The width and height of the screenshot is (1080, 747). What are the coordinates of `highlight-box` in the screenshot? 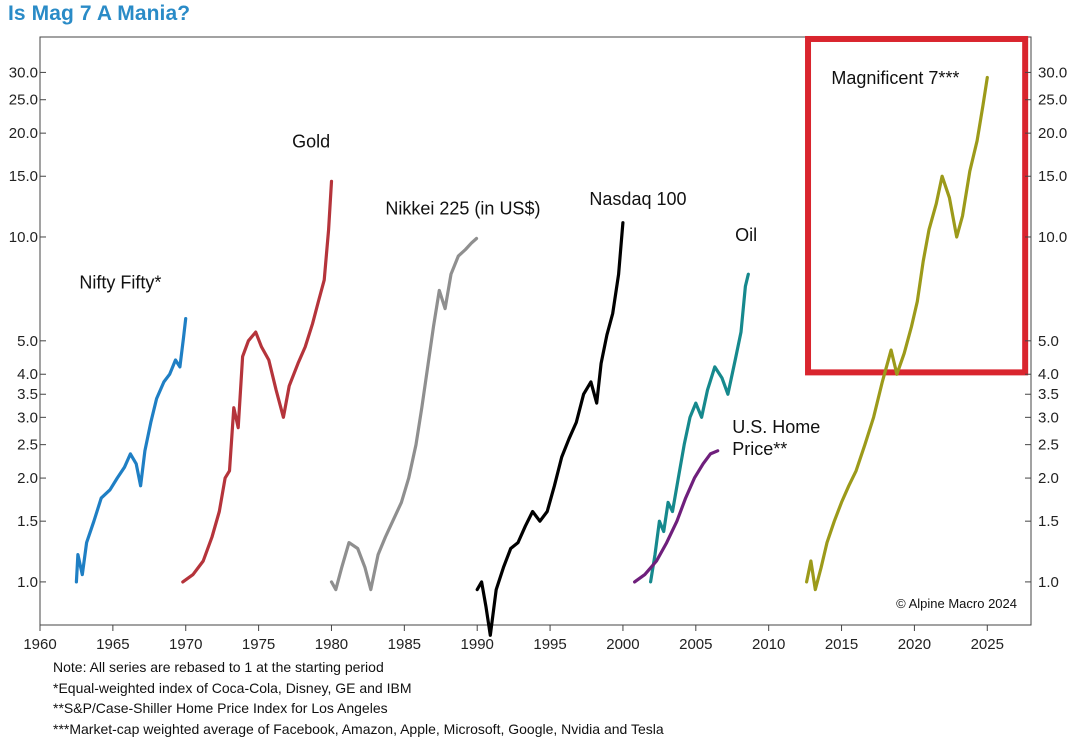 It's located at (917, 205).